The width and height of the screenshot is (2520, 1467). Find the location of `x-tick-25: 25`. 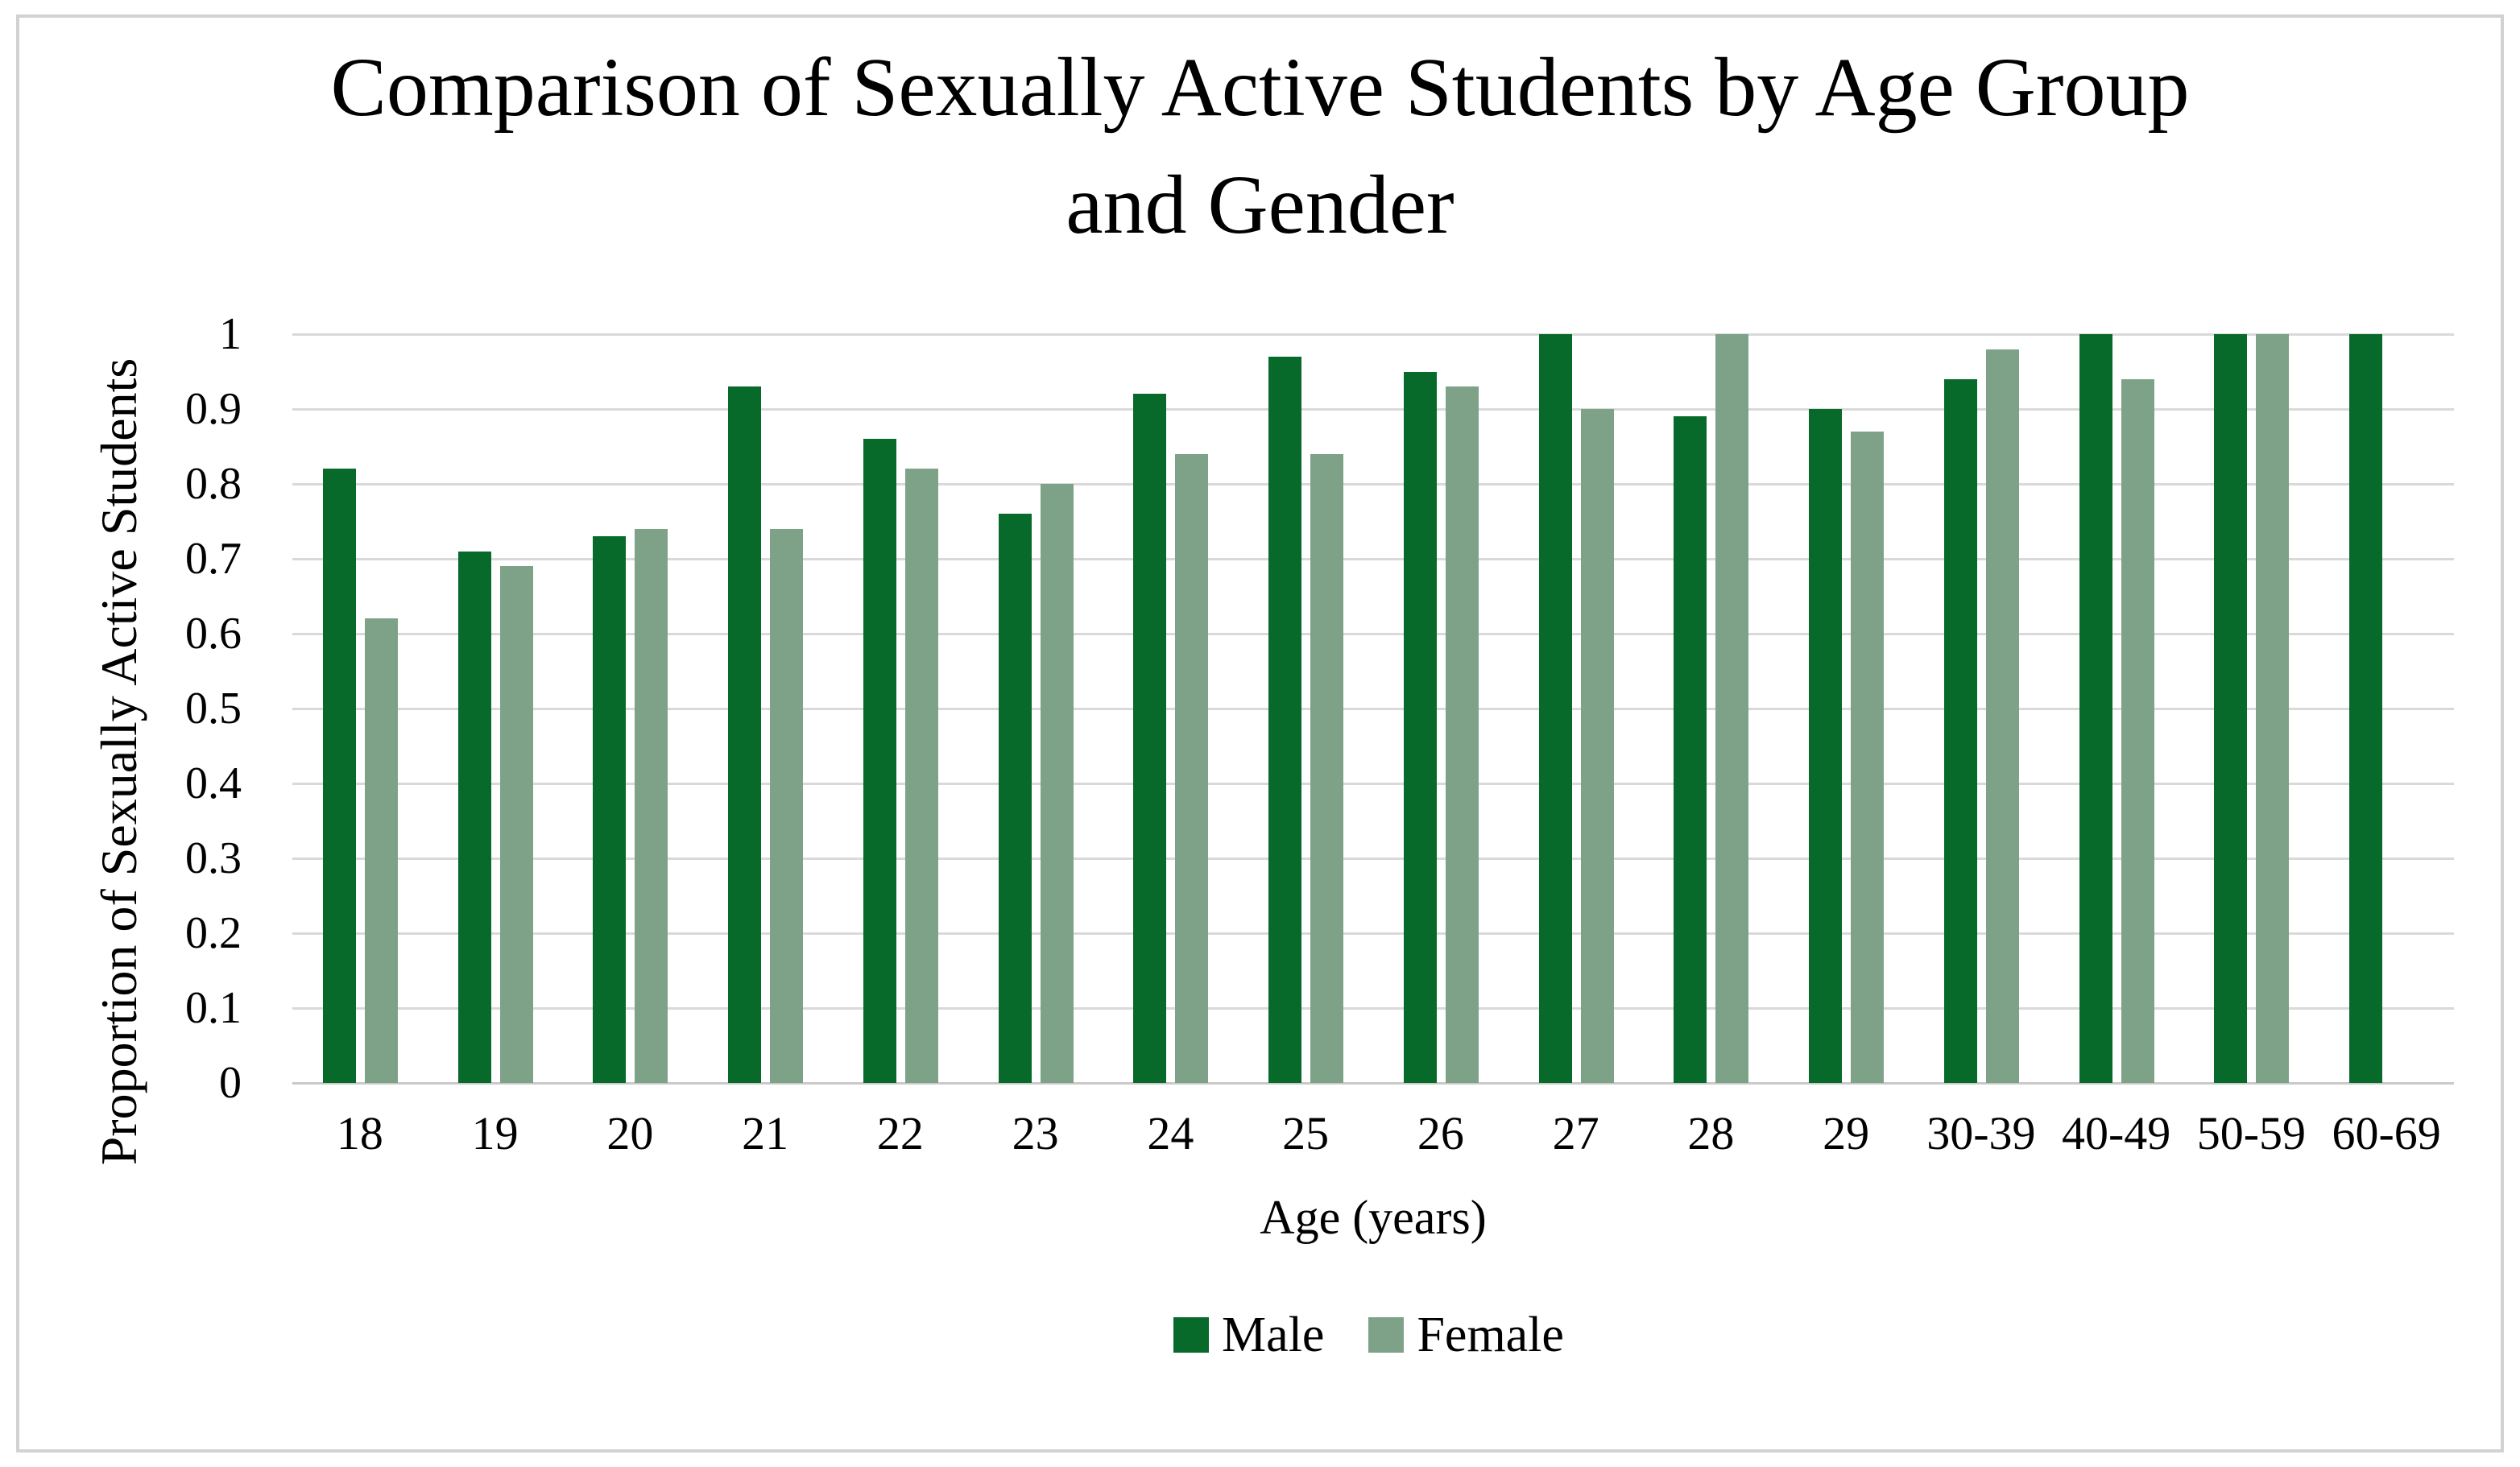

x-tick-25: 25 is located at coordinates (1306, 1133).